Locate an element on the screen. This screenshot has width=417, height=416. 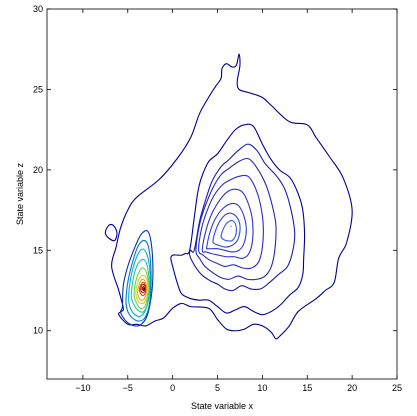
x-axis-label: State variable x is located at coordinates (222, 406).